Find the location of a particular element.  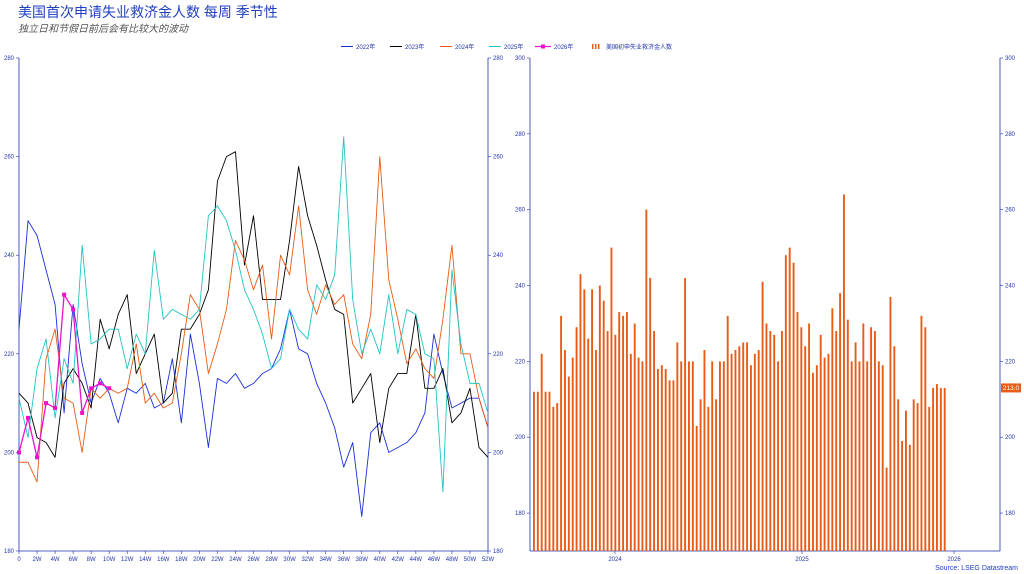

left-x-tick-label: 10W is located at coordinates (109, 560).